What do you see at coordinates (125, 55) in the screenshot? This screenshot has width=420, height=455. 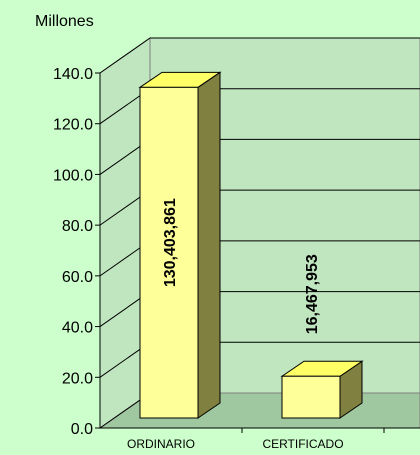 I see `gridline-side` at bounding box center [125, 55].